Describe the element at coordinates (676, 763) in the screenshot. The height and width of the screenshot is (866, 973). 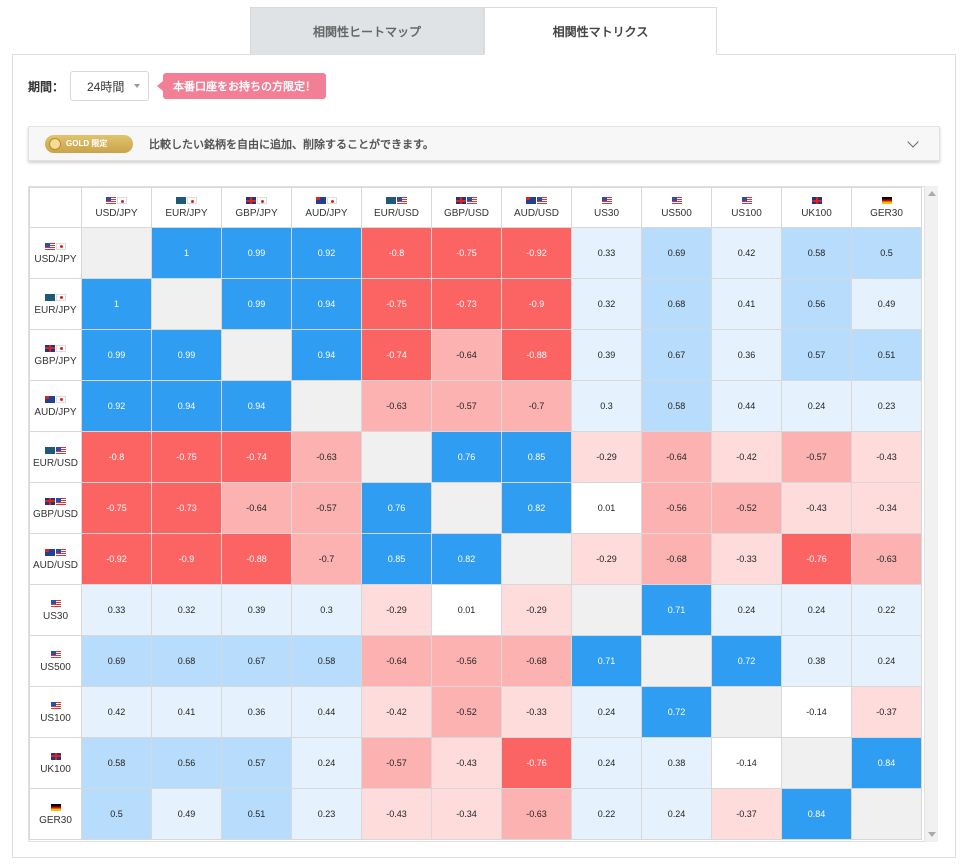
I see `correlation-cell: 0.38` at that location.